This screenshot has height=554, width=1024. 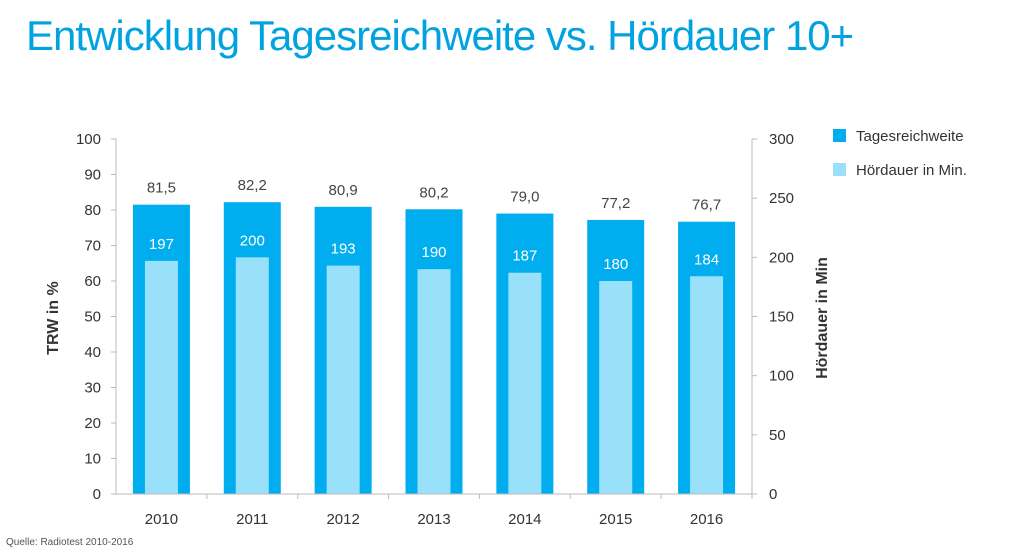 I want to click on y-tick-label: 90, so click(x=92, y=175).